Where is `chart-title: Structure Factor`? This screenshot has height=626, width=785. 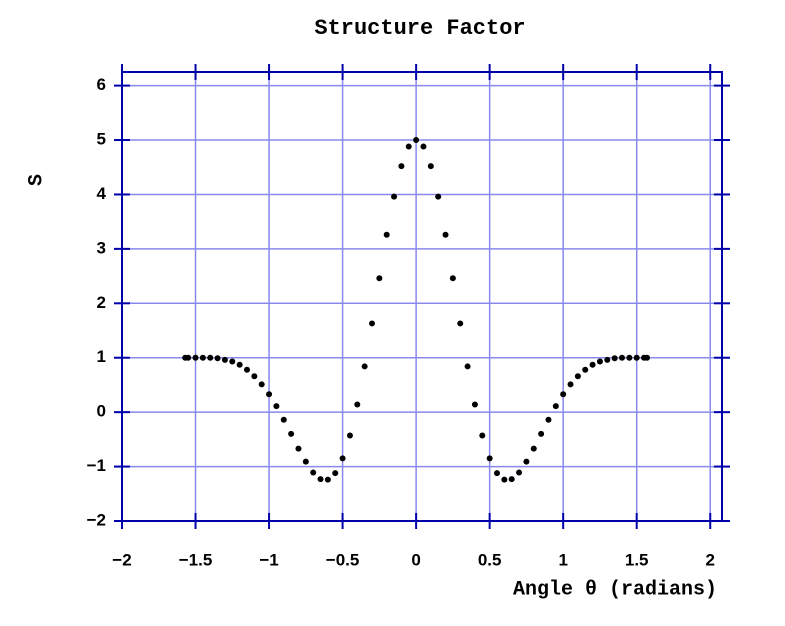 chart-title: Structure Factor is located at coordinates (419, 28).